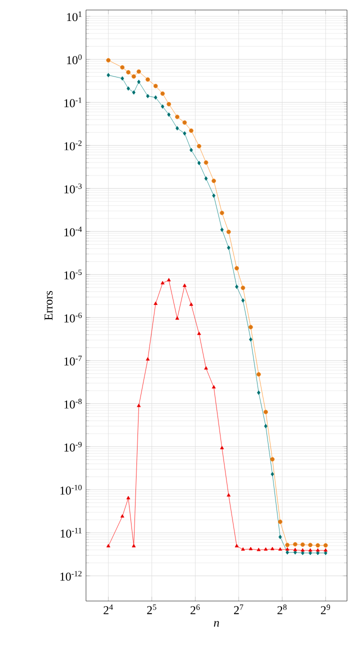 The image size is (348, 657). What do you see at coordinates (282, 609) in the screenshot?
I see `x-tick-label: 2$^{8}$` at bounding box center [282, 609].